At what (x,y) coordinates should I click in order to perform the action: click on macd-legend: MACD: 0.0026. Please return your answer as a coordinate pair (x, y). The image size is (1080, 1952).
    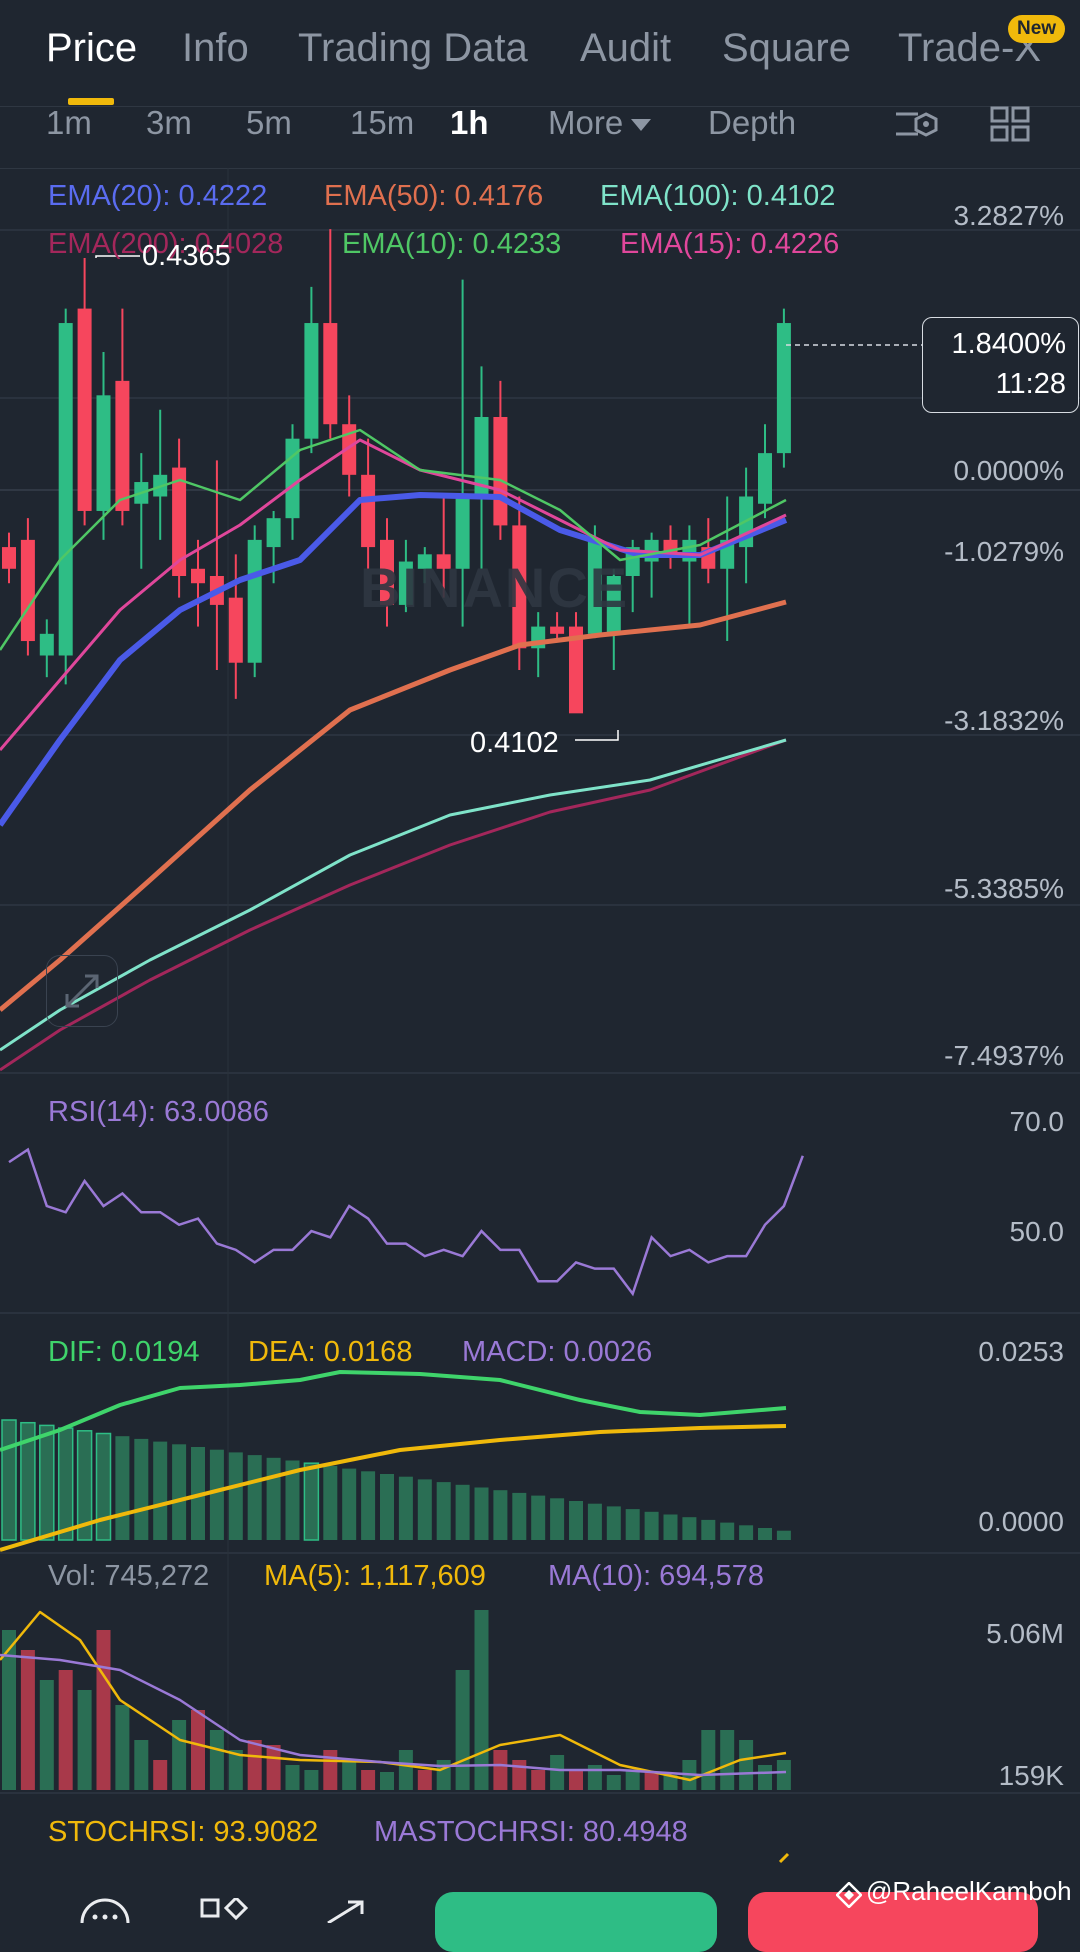
    Looking at the image, I should click on (557, 1352).